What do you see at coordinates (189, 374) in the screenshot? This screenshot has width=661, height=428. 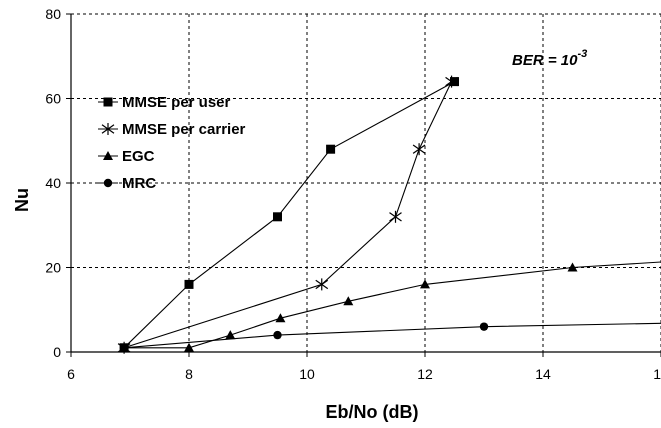 I see `x-tick-label: 8` at bounding box center [189, 374].